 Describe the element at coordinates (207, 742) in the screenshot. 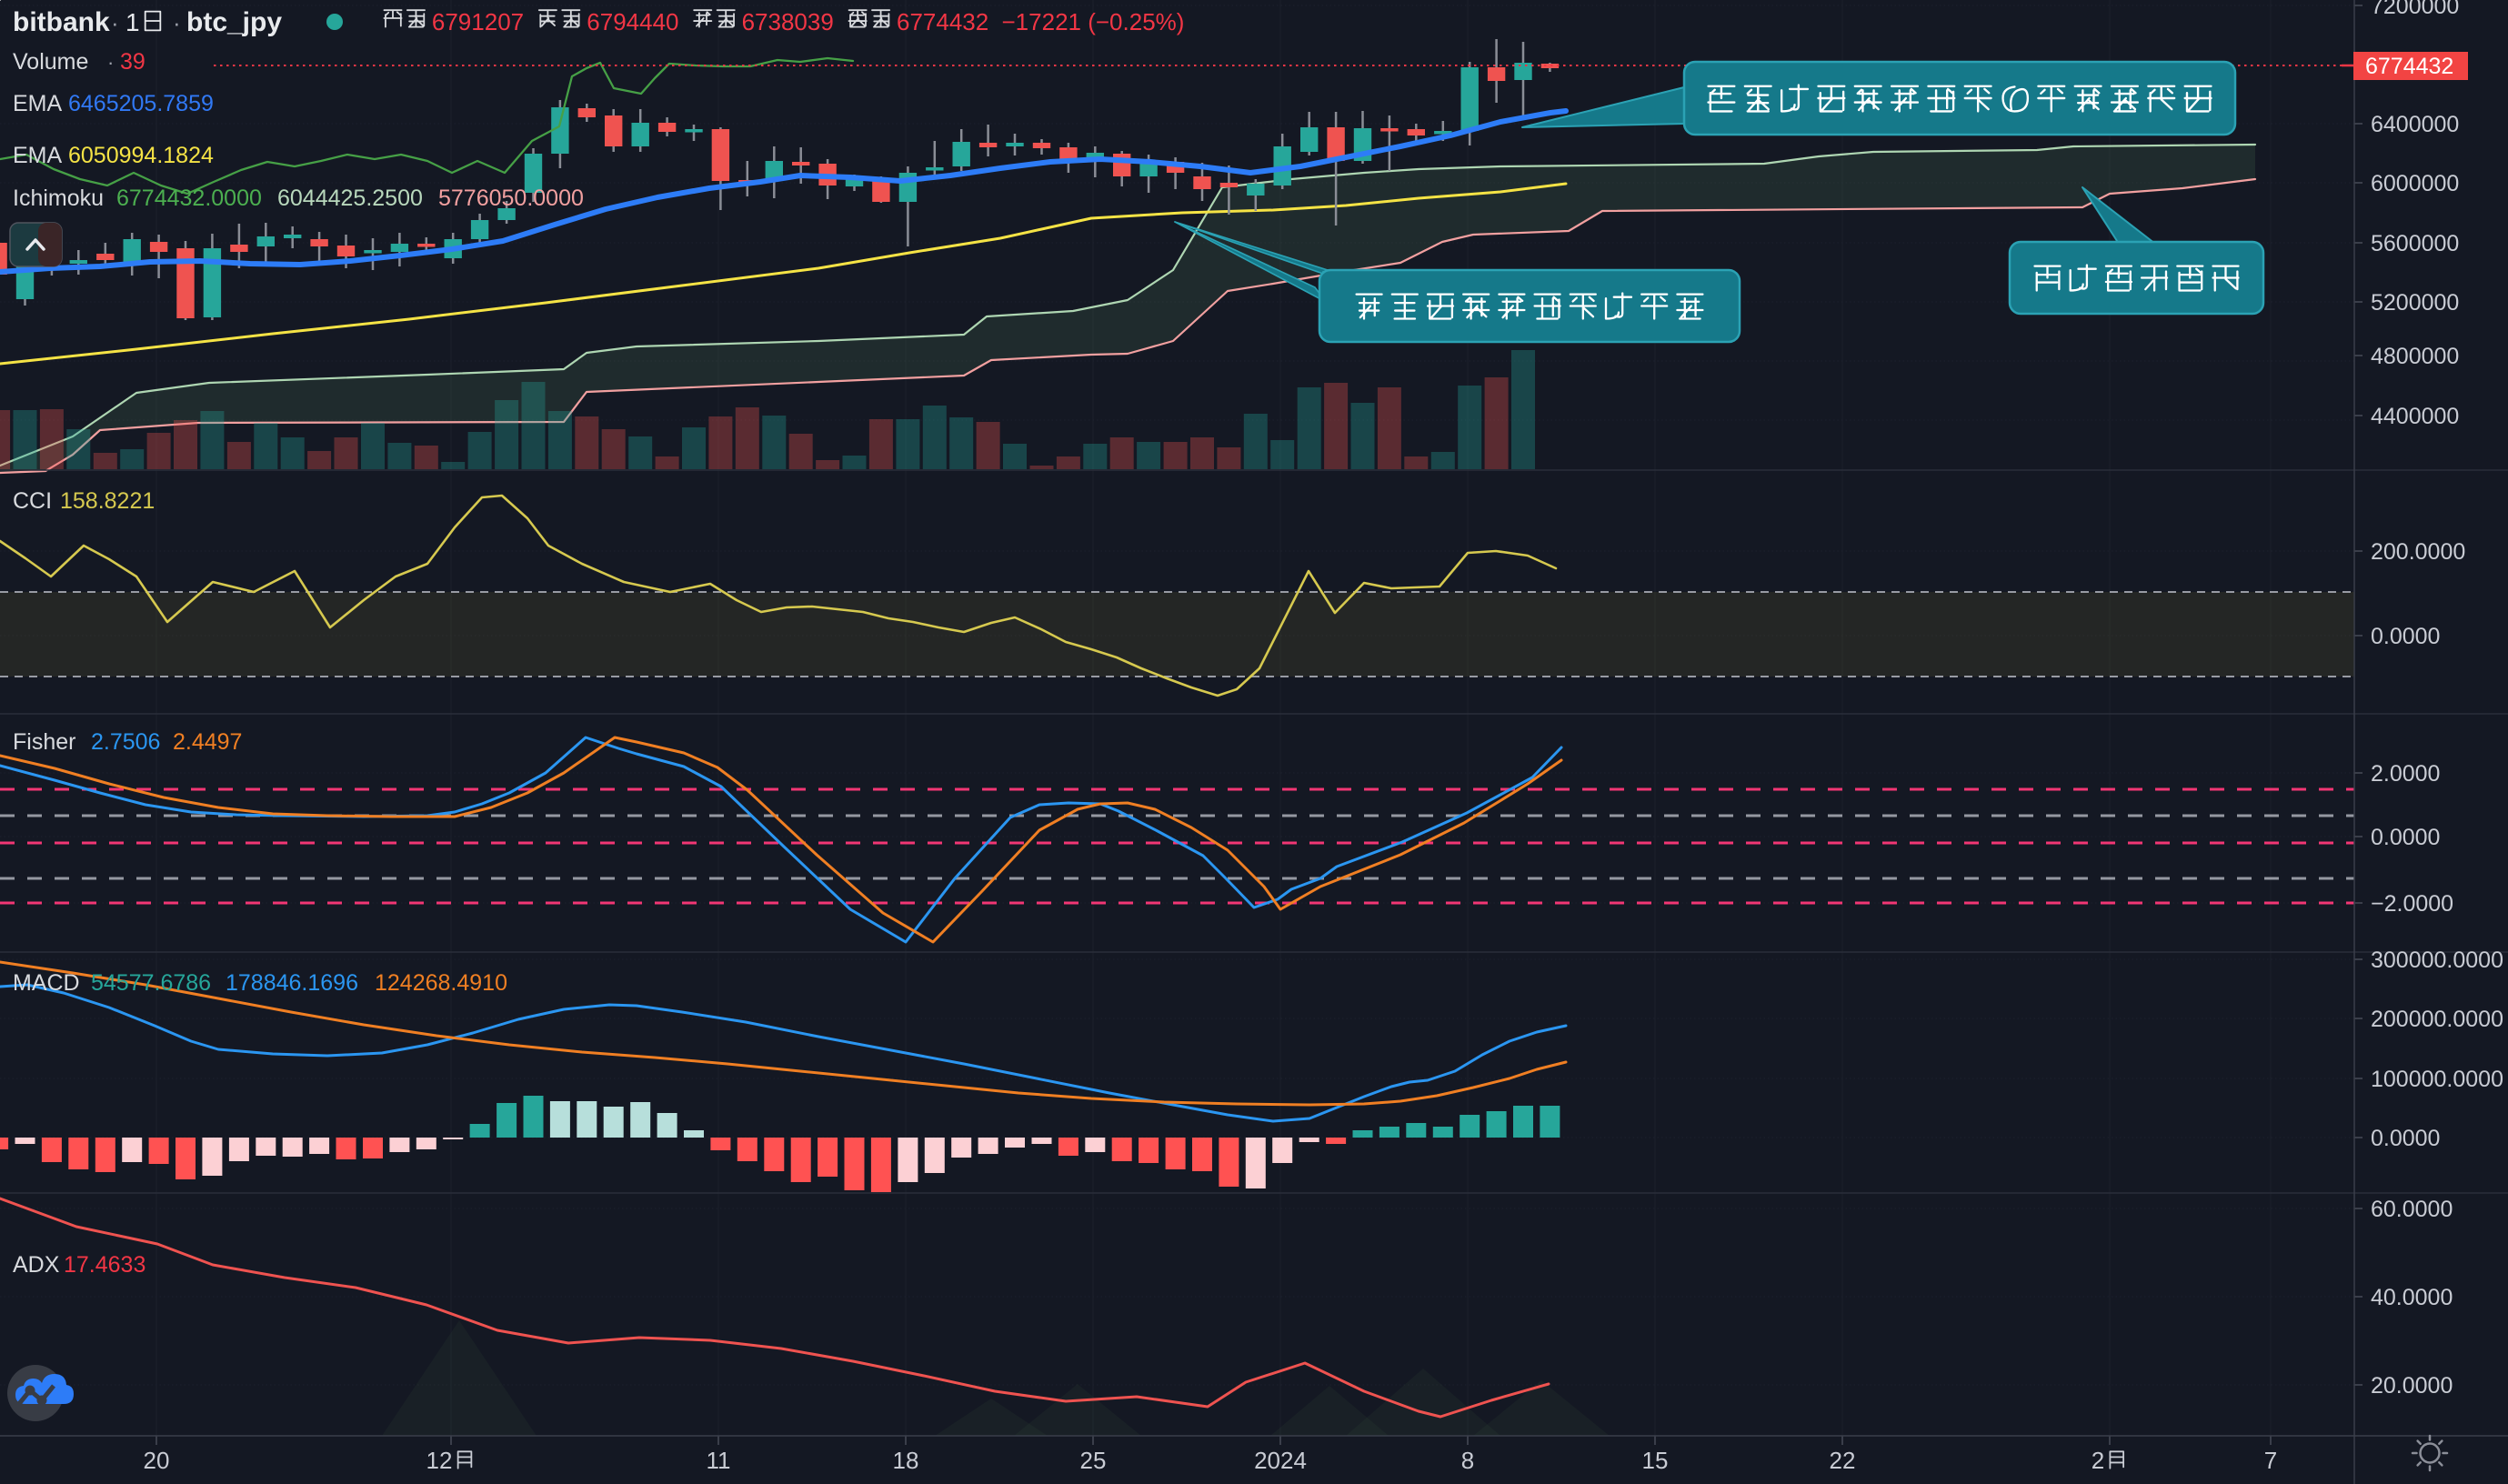

I see `svg-text: 2.4497` at that location.